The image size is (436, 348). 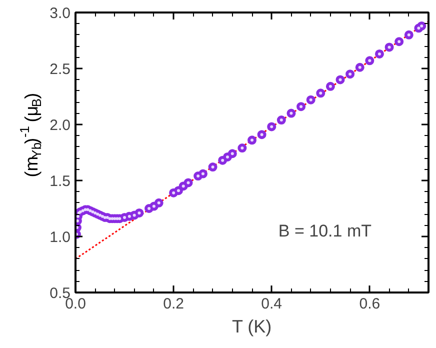 What do you see at coordinates (30, 135) in the screenshot?
I see `y-axis-title: (mYb)-1 (μB)` at bounding box center [30, 135].